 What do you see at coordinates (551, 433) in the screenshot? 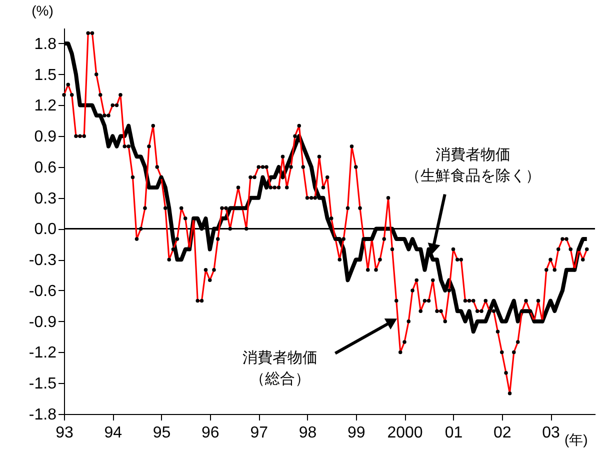
I see `x-tick-label: 03` at bounding box center [551, 433].